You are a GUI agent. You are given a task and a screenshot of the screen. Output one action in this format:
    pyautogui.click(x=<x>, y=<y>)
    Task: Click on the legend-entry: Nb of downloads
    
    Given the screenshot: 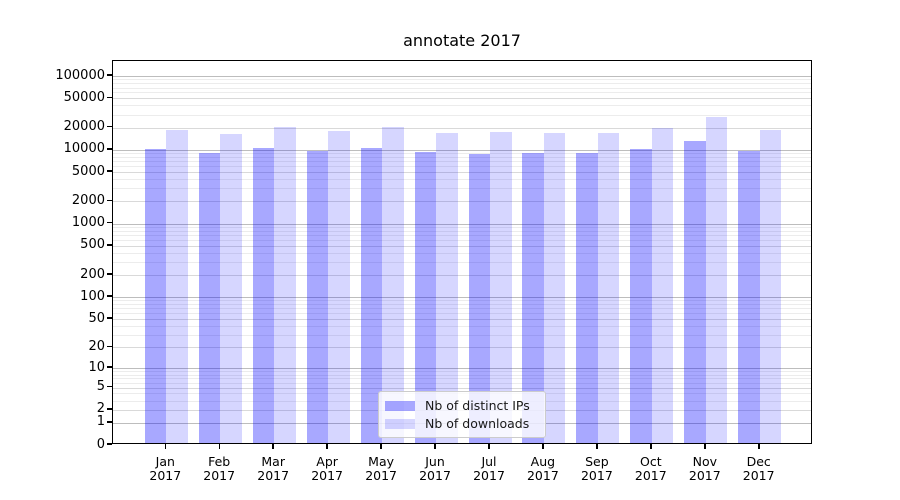 What is the action you would take?
    pyautogui.click(x=461, y=423)
    